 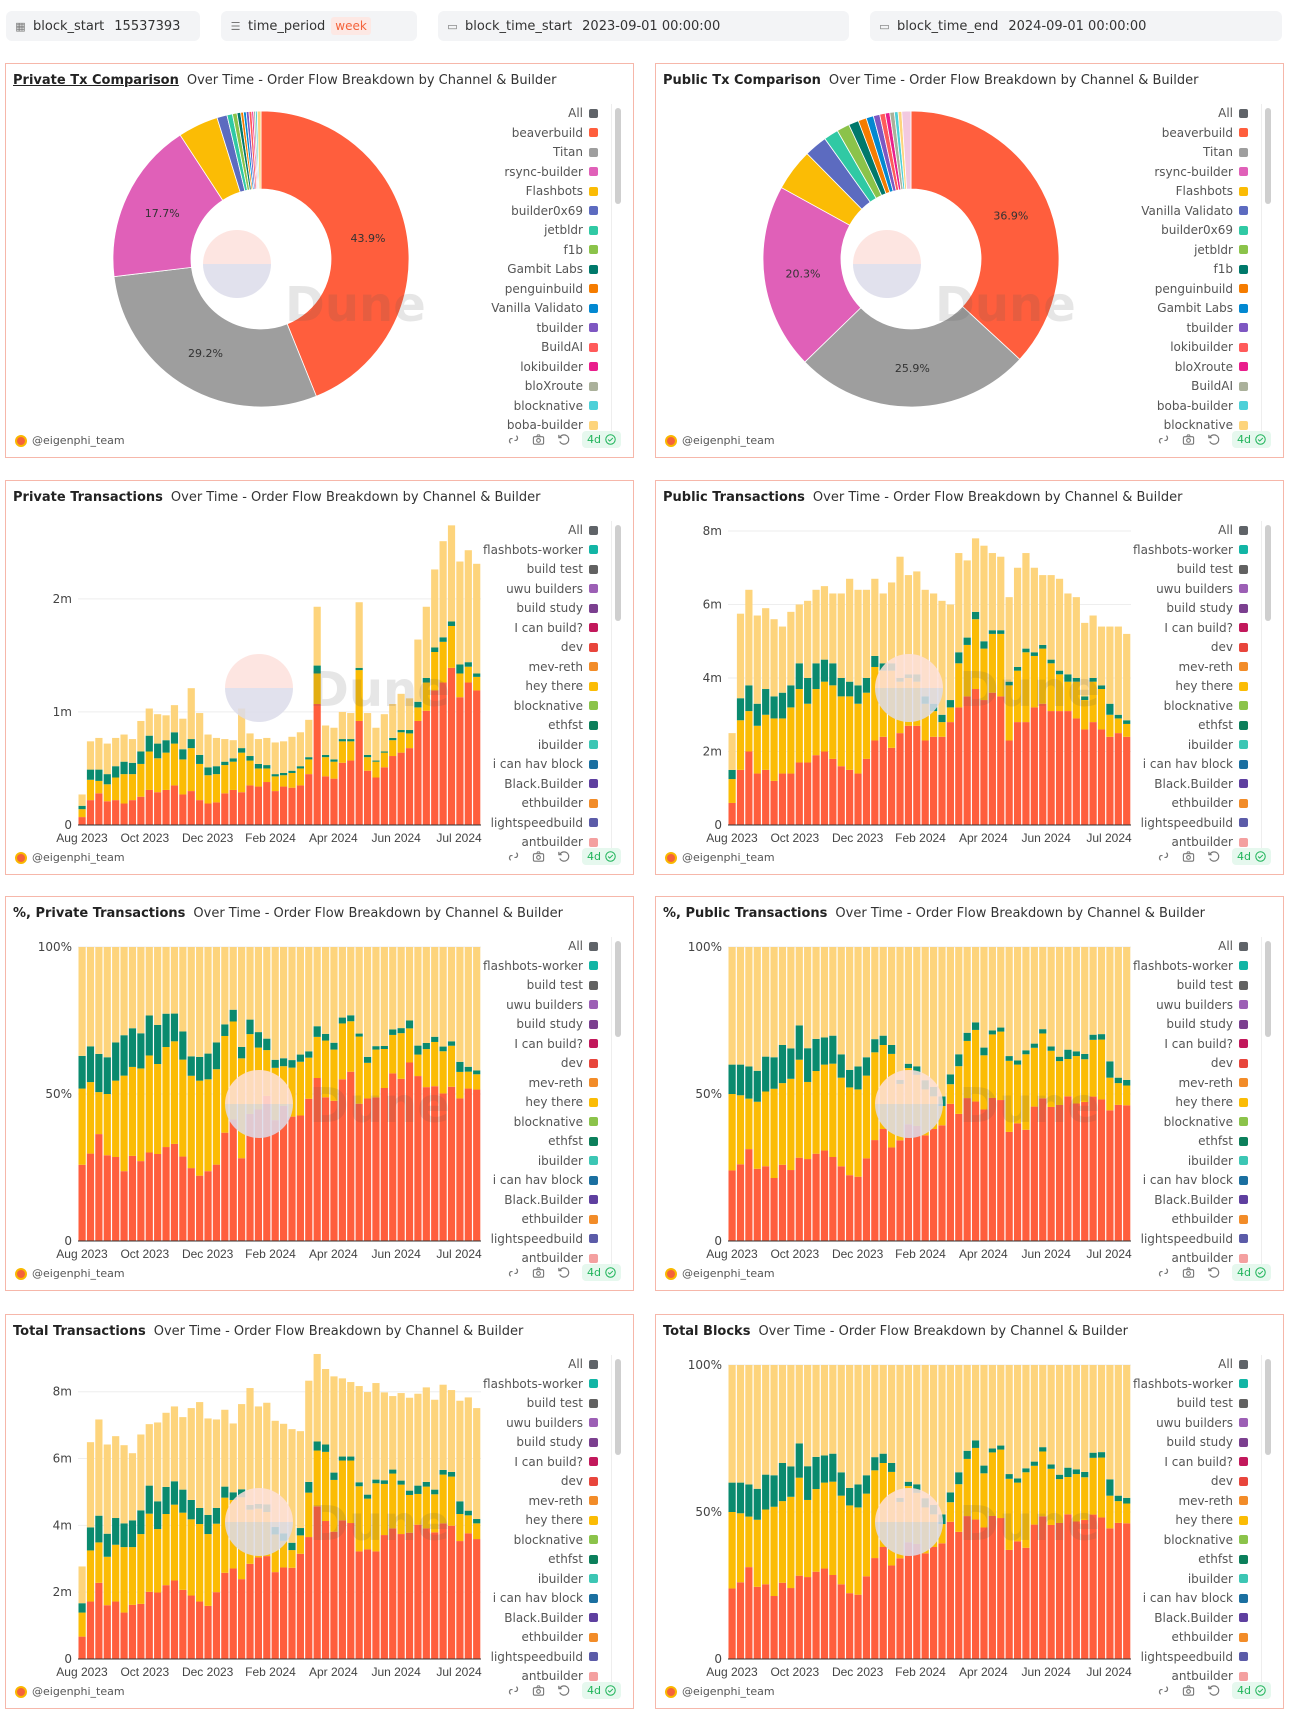 I want to click on legend-item: I can build?, so click(x=556, y=1044).